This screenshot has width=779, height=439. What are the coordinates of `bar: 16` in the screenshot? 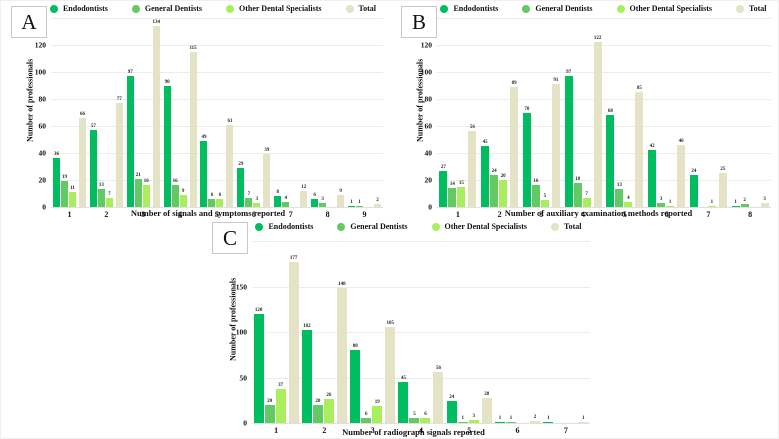 It's located at (535, 193).